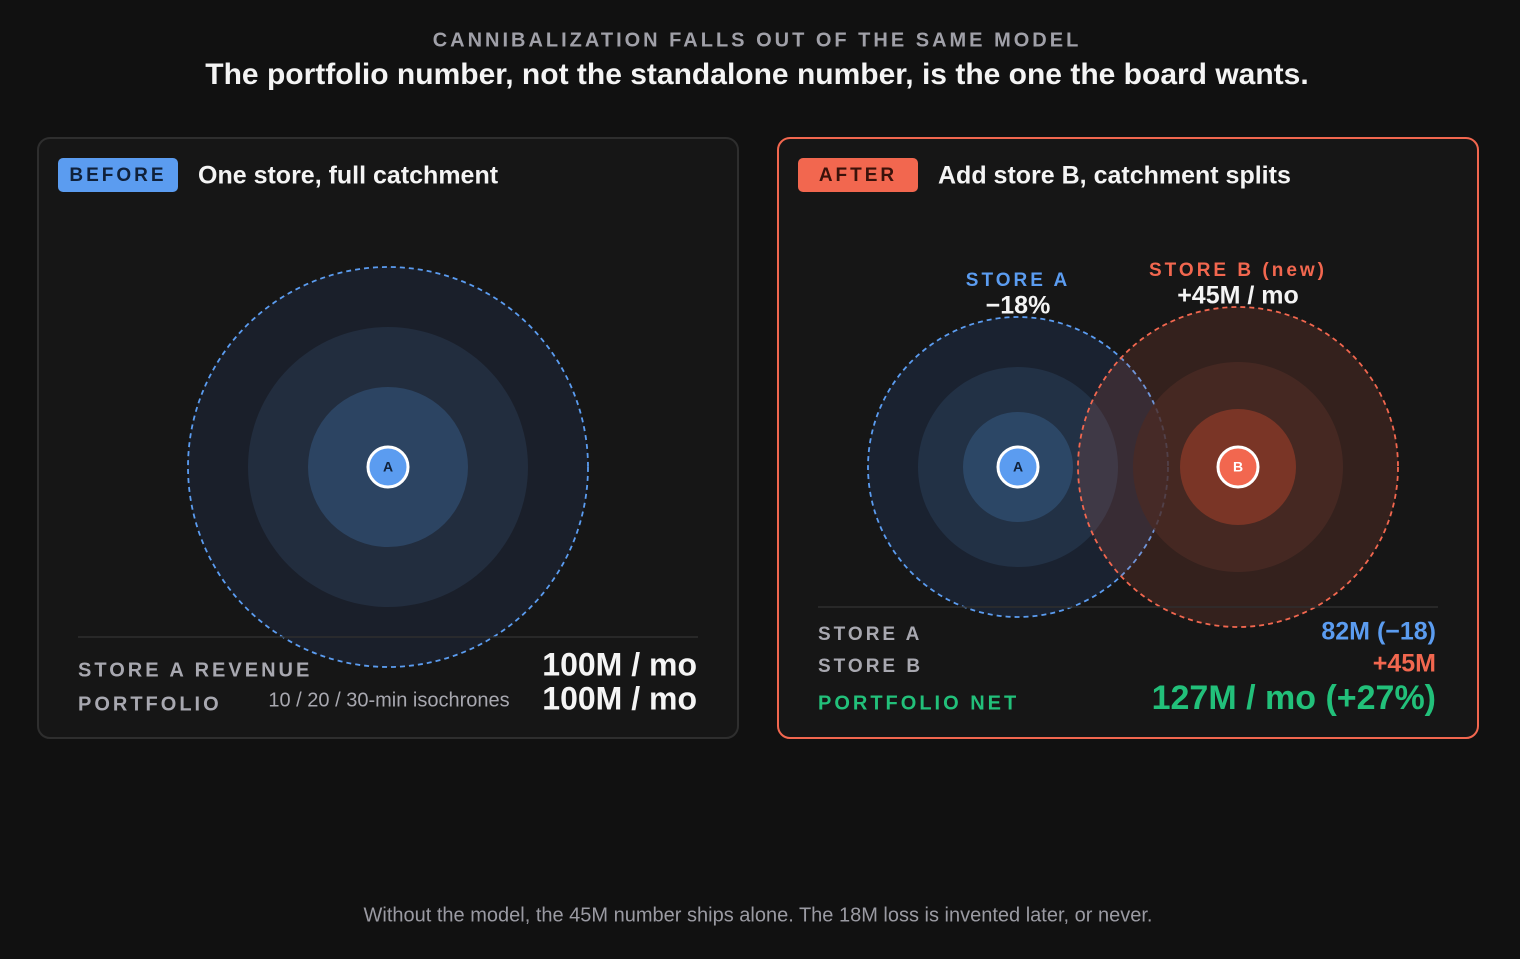  I want to click on after-badge-text: AFTER, so click(858, 175).